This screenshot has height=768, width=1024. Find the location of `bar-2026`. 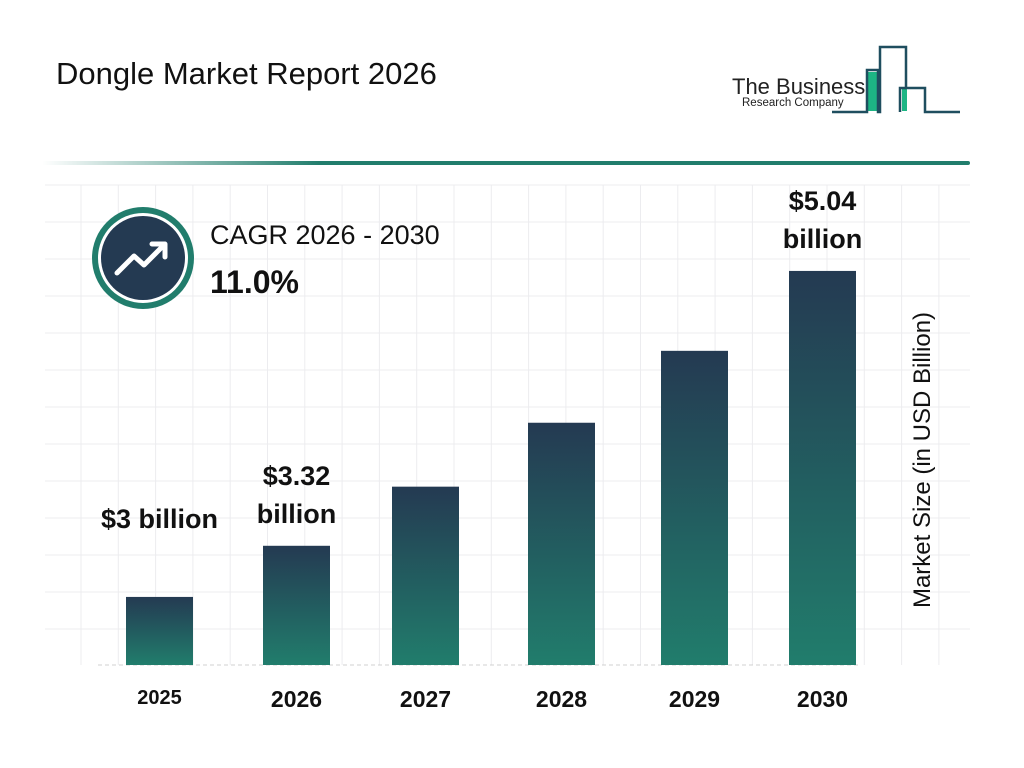

bar-2026 is located at coordinates (296, 605).